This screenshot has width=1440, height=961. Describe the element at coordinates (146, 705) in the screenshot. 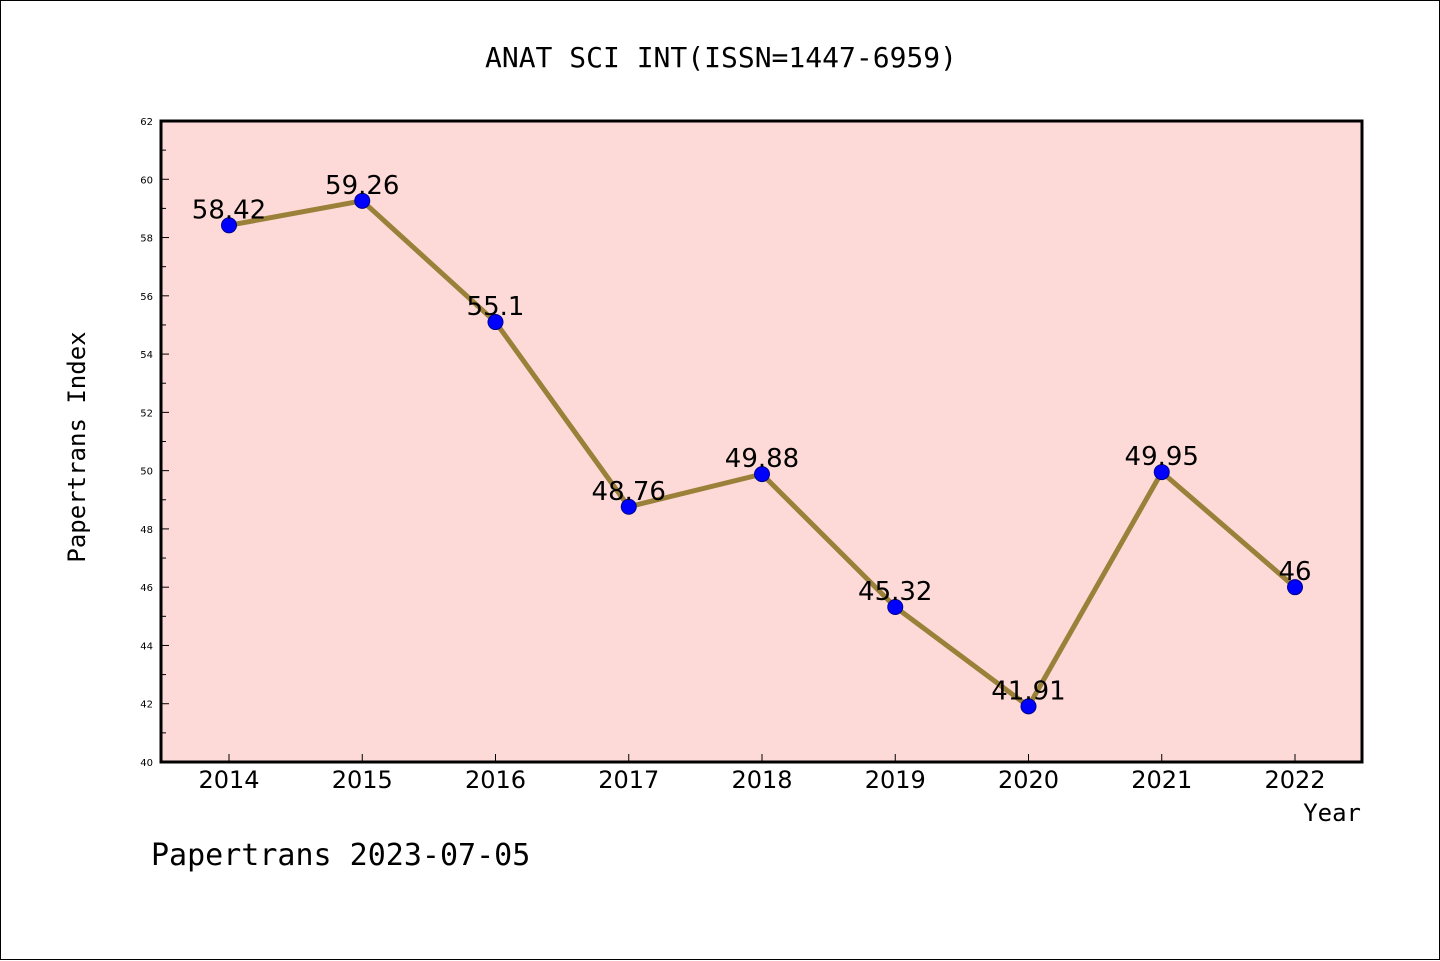

I see `y-tick-label: 42` at that location.